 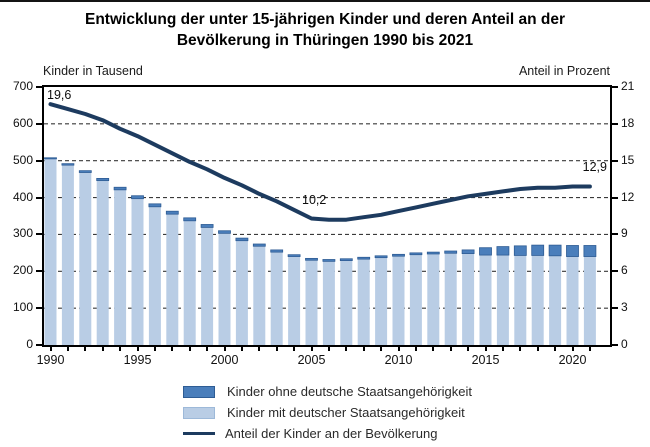 What do you see at coordinates (572, 251) in the screenshot?
I see `bar-2020-foreign` at bounding box center [572, 251].